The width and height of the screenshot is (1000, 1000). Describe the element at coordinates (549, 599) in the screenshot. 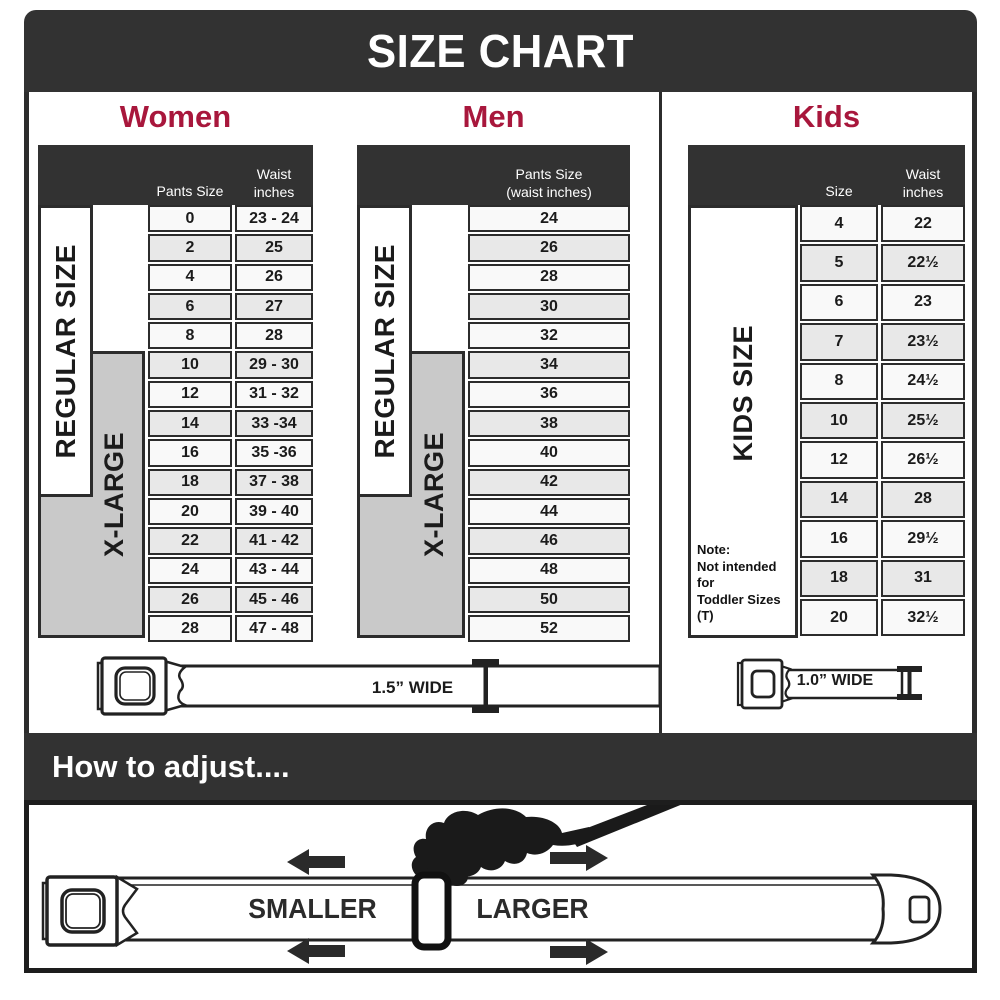

I see `table-row: 50` at that location.